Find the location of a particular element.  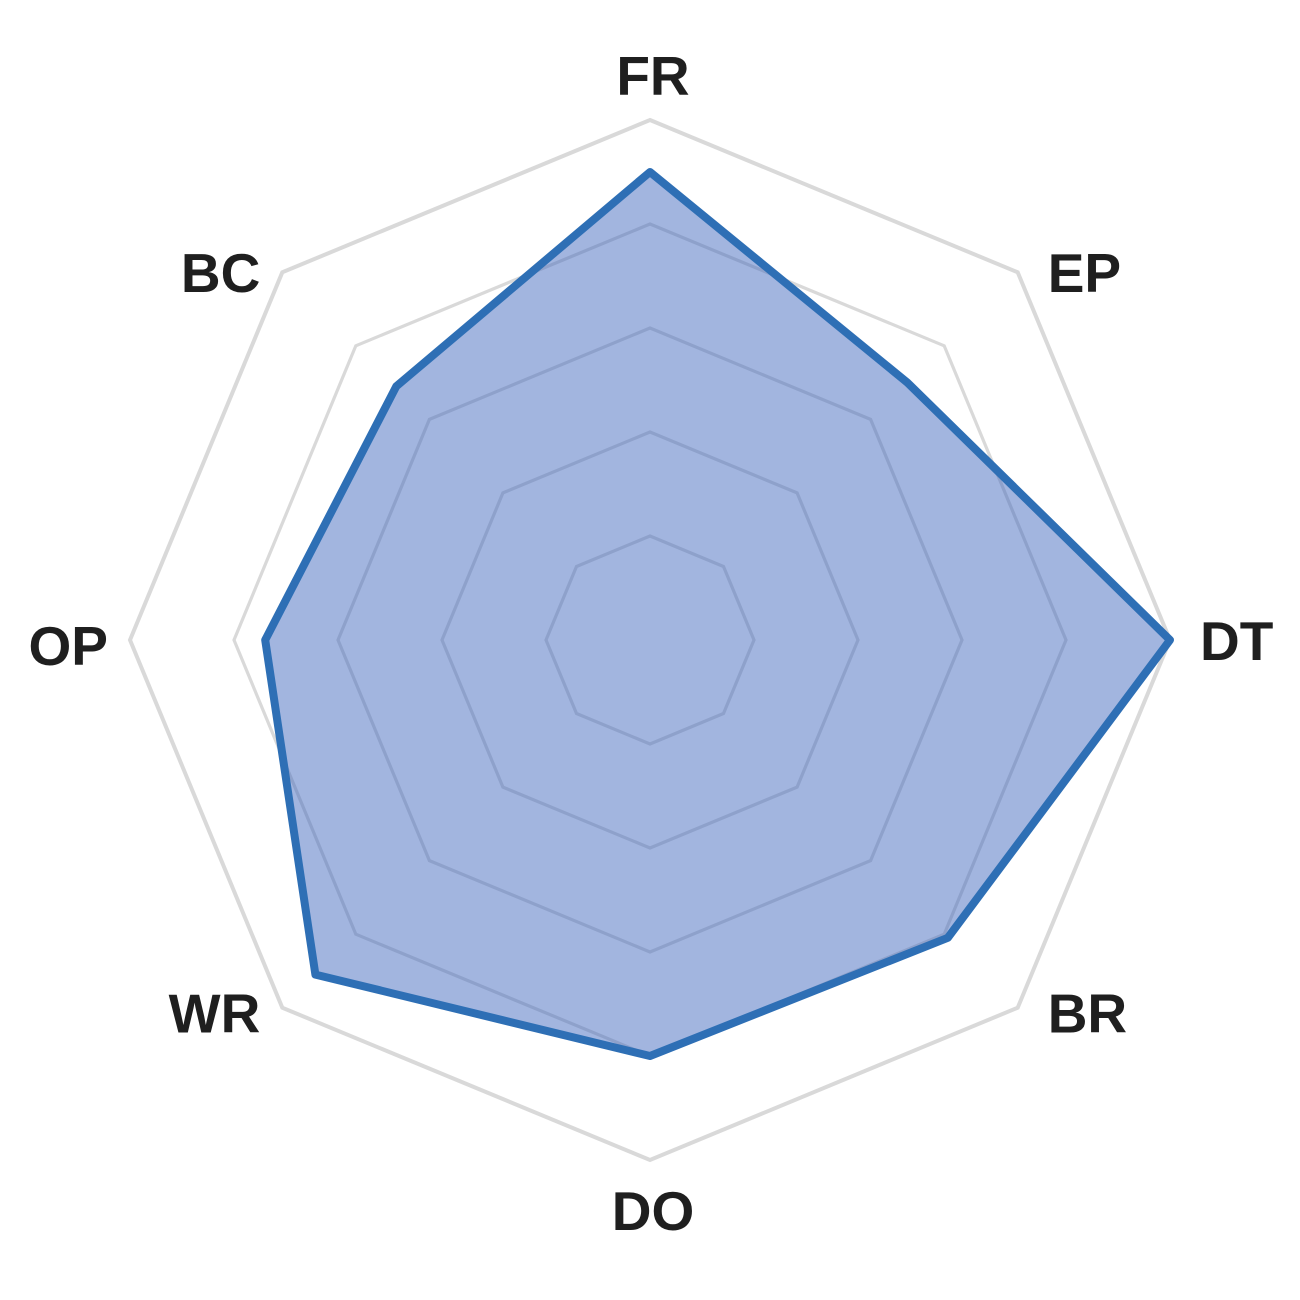

axis-label-op: OP is located at coordinates (68, 646).